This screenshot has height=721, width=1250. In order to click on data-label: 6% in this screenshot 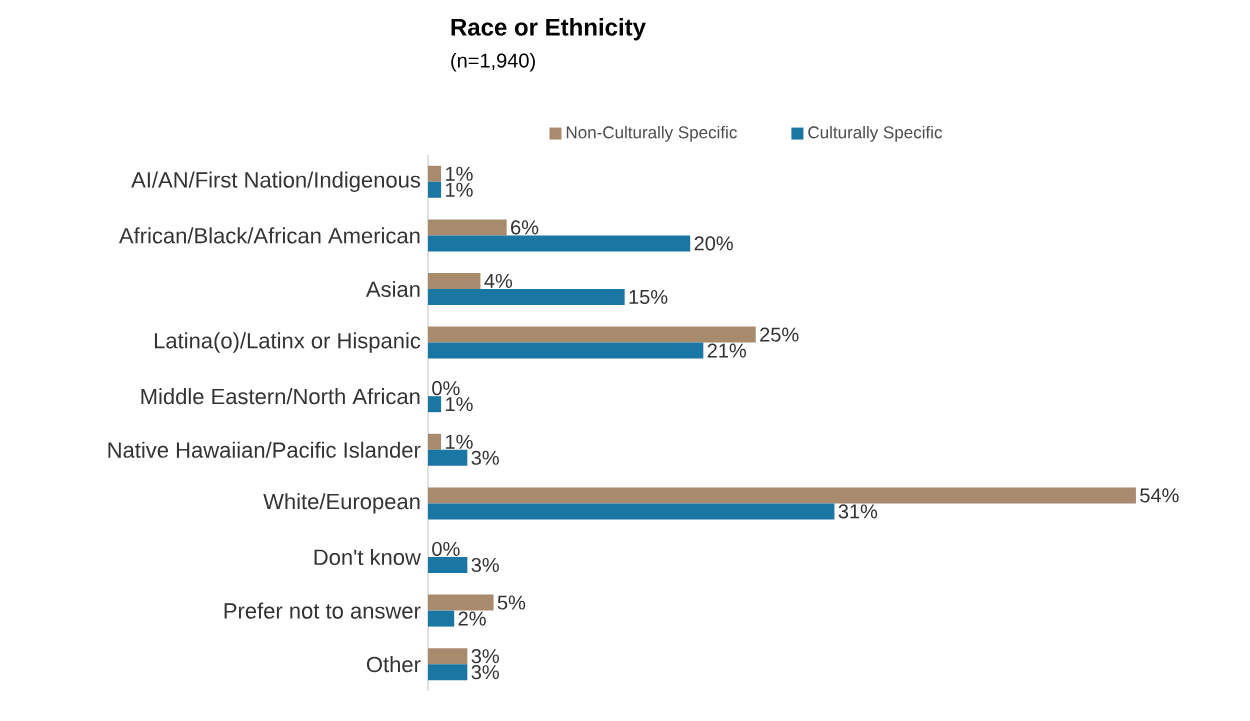, I will do `click(525, 227)`.